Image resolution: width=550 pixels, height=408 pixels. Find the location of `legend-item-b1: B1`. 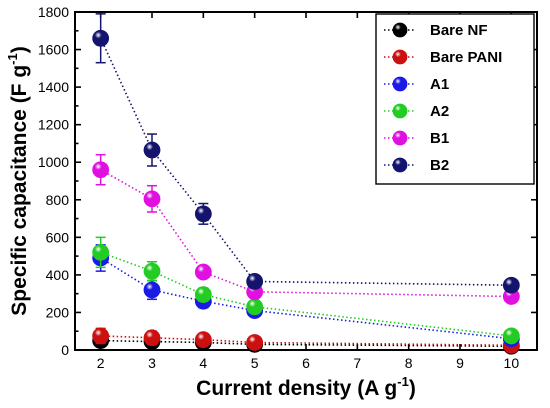

legend-item-b1: B1 is located at coordinates (416, 138).